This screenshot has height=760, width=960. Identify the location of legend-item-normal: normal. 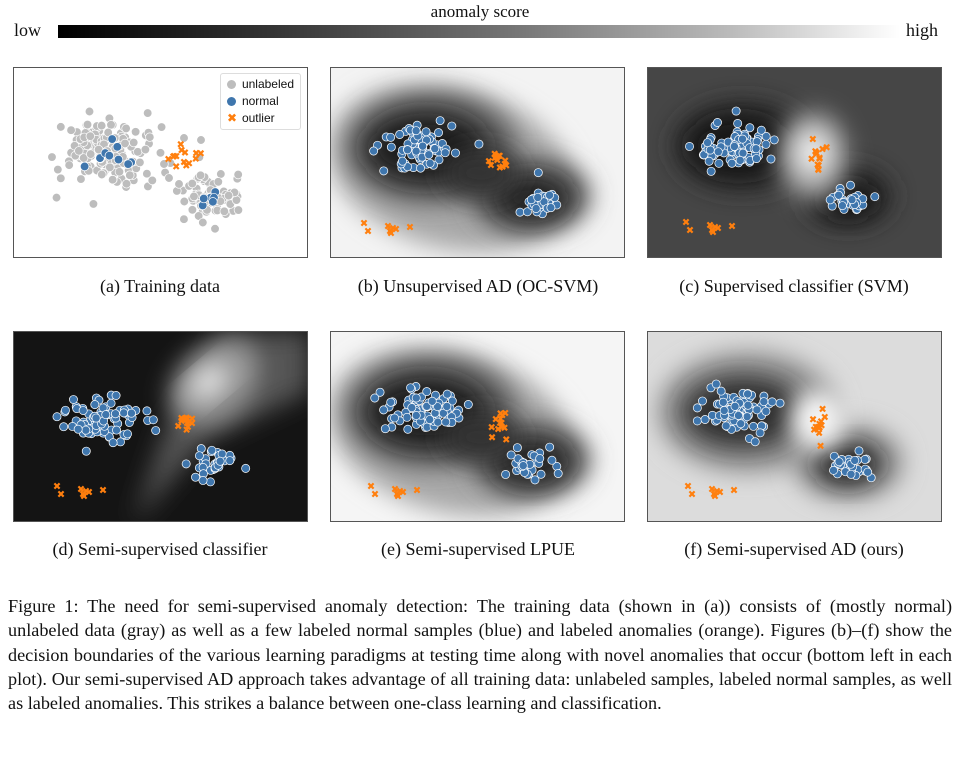
(260, 101).